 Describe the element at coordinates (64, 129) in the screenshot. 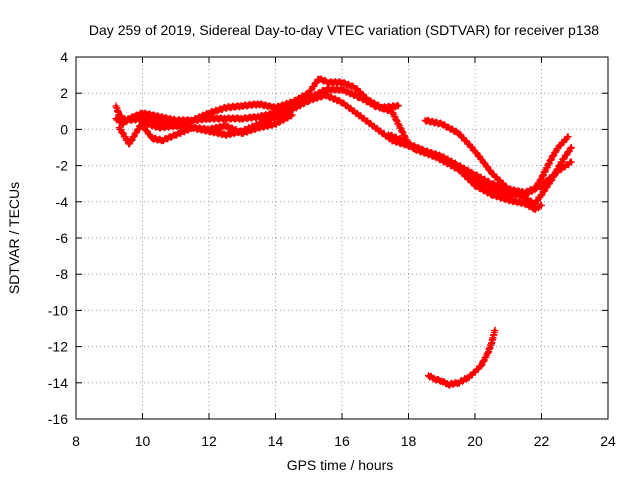

I see `y-tick-label: 0` at that location.